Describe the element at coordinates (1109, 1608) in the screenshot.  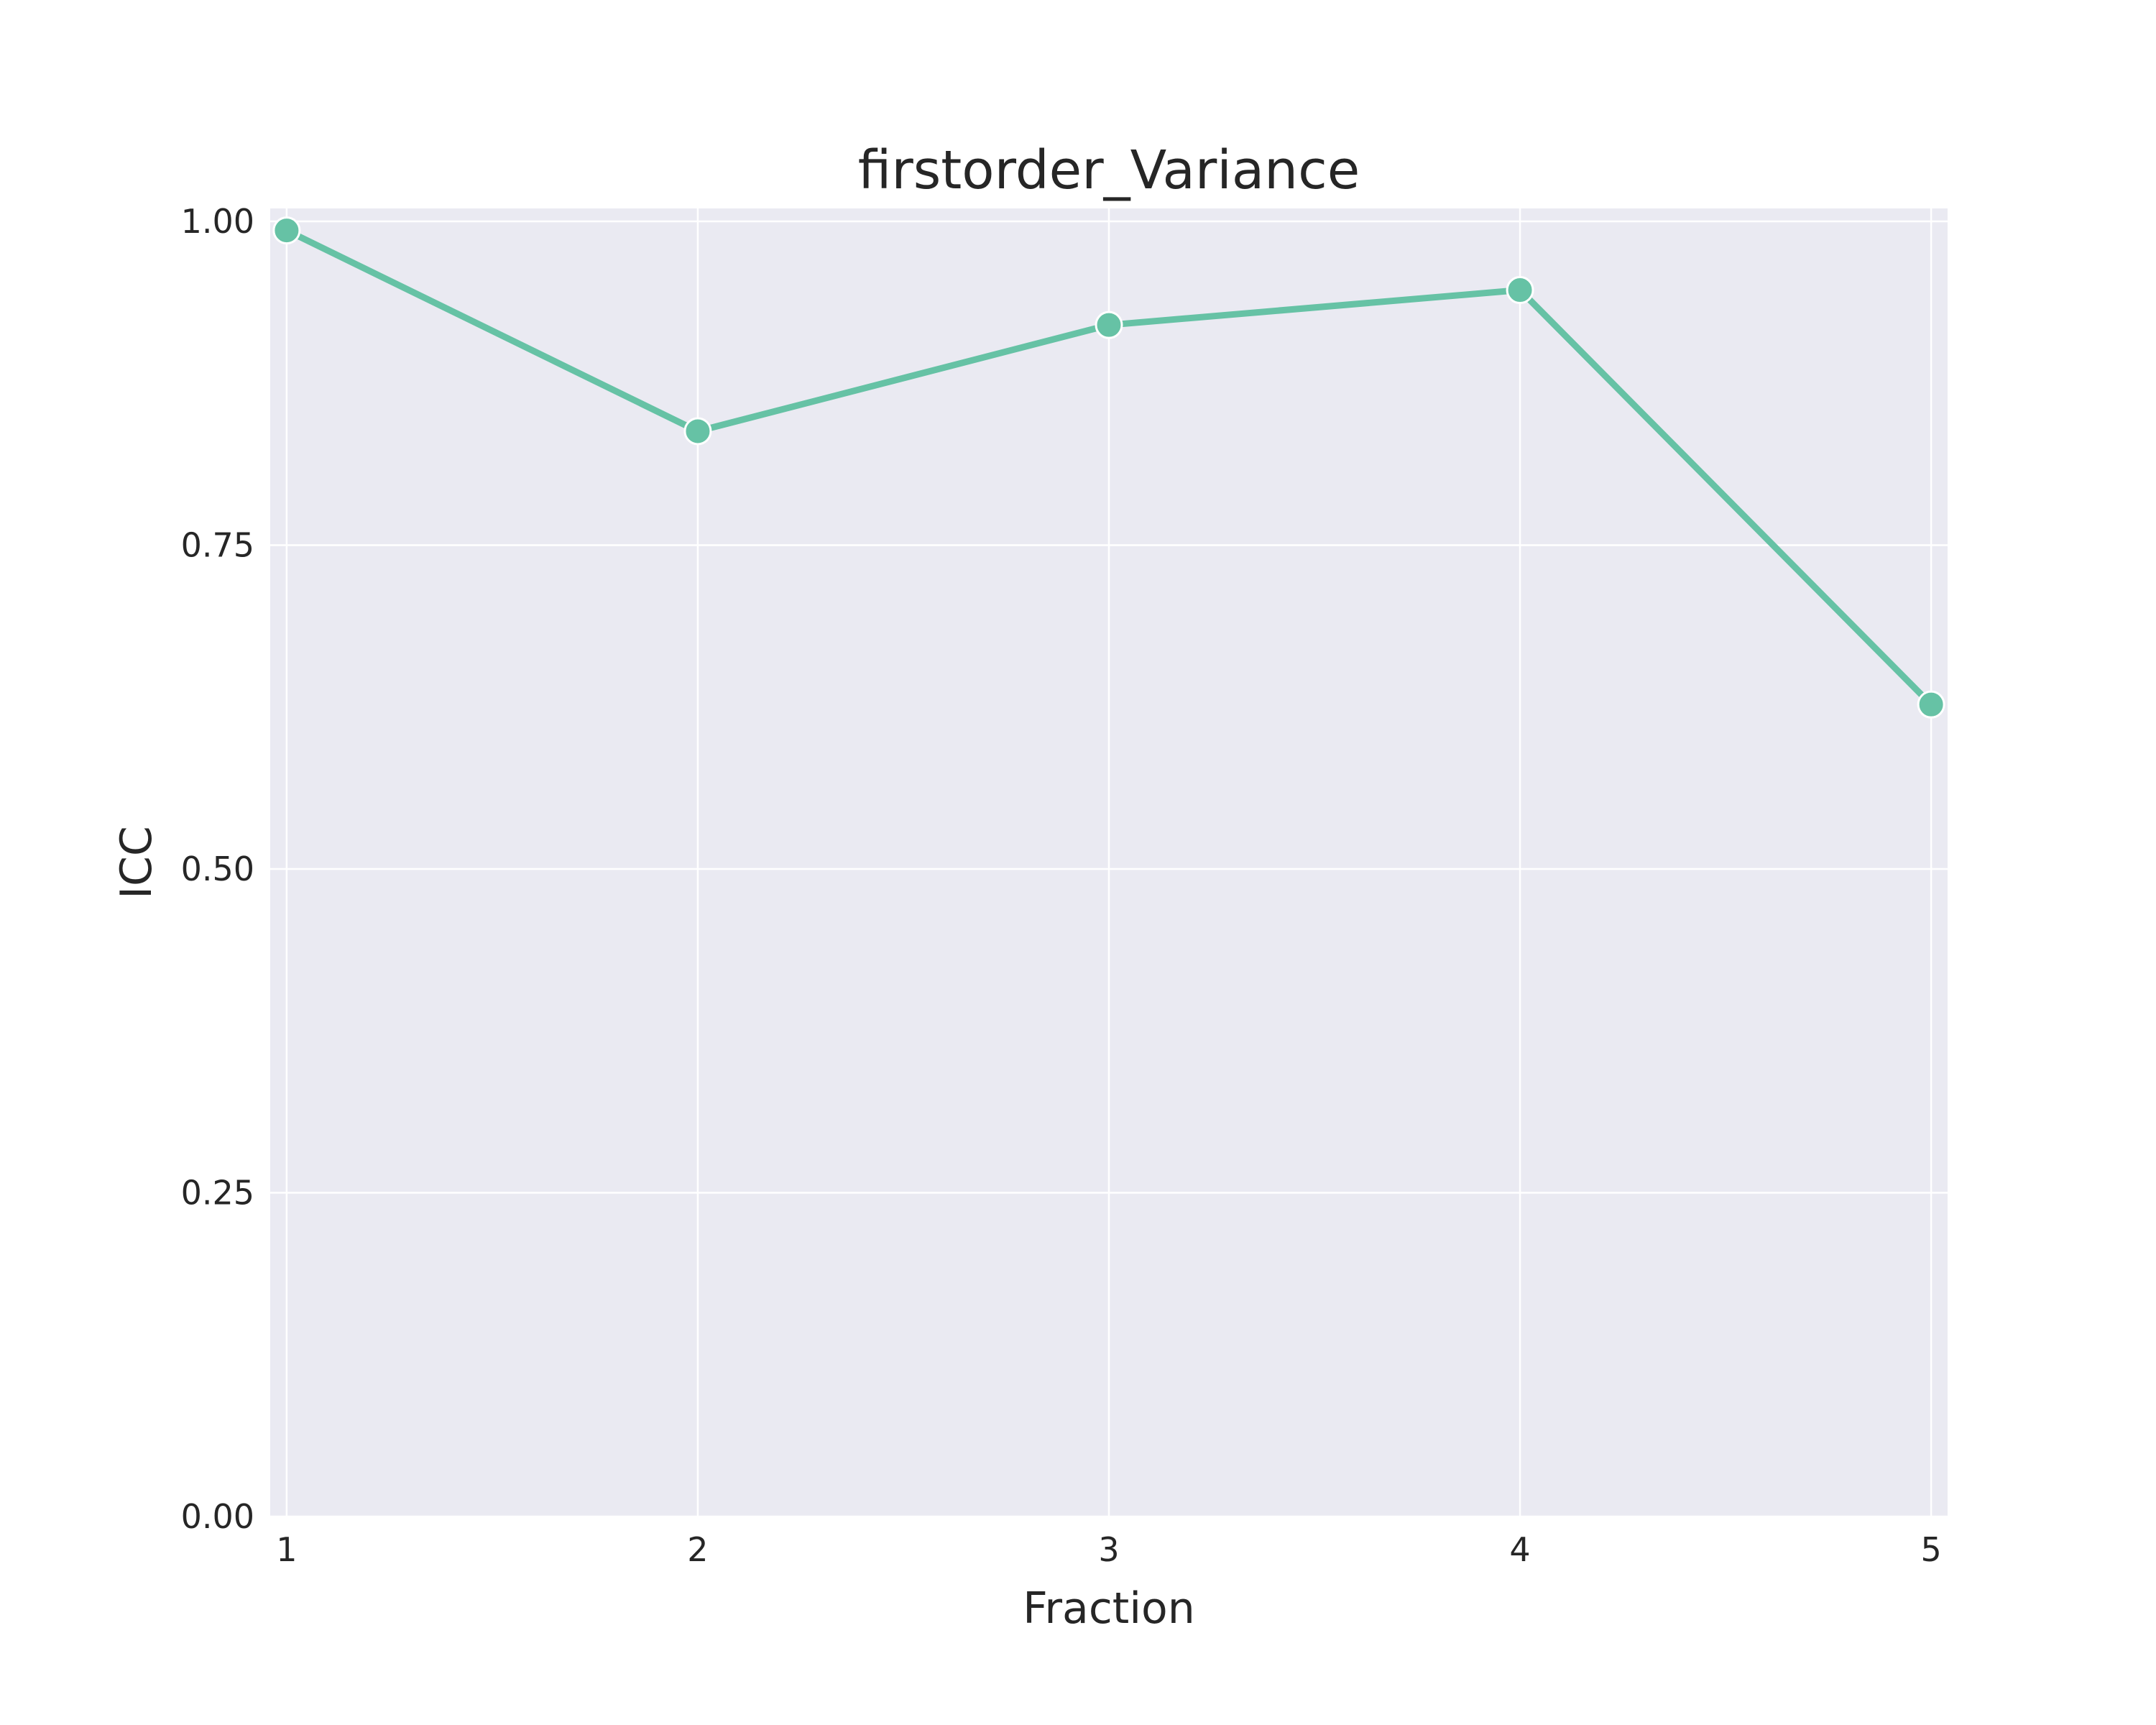
I see `x-axis-label: Fraction` at that location.